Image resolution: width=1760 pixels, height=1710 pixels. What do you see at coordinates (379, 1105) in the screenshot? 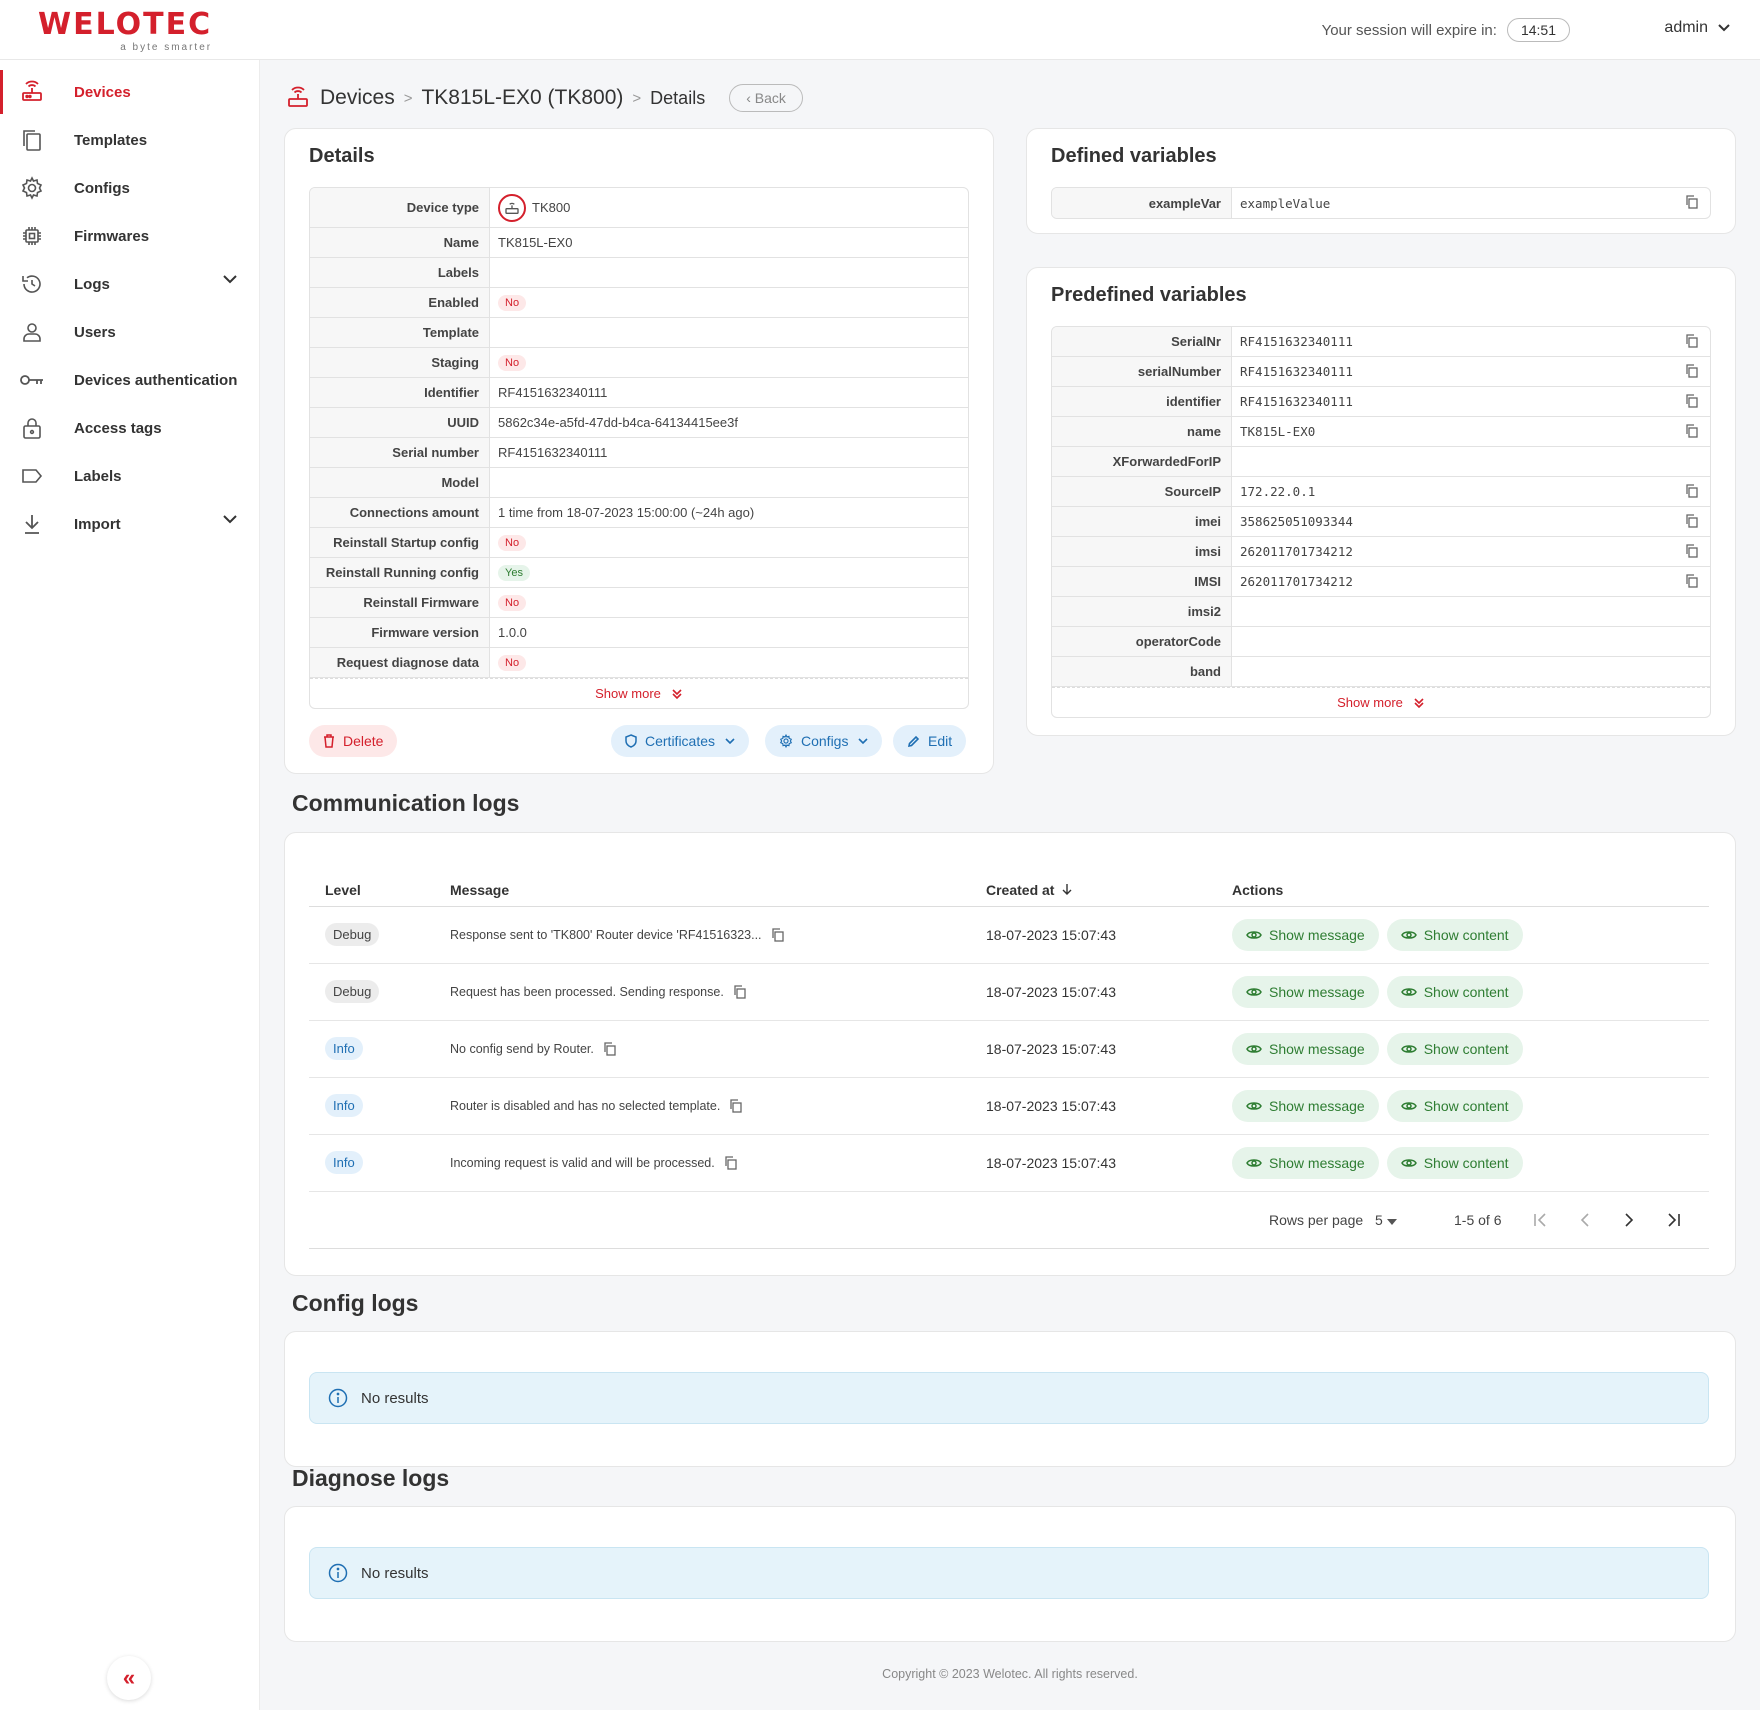
I see `level-cell: Info` at bounding box center [379, 1105].